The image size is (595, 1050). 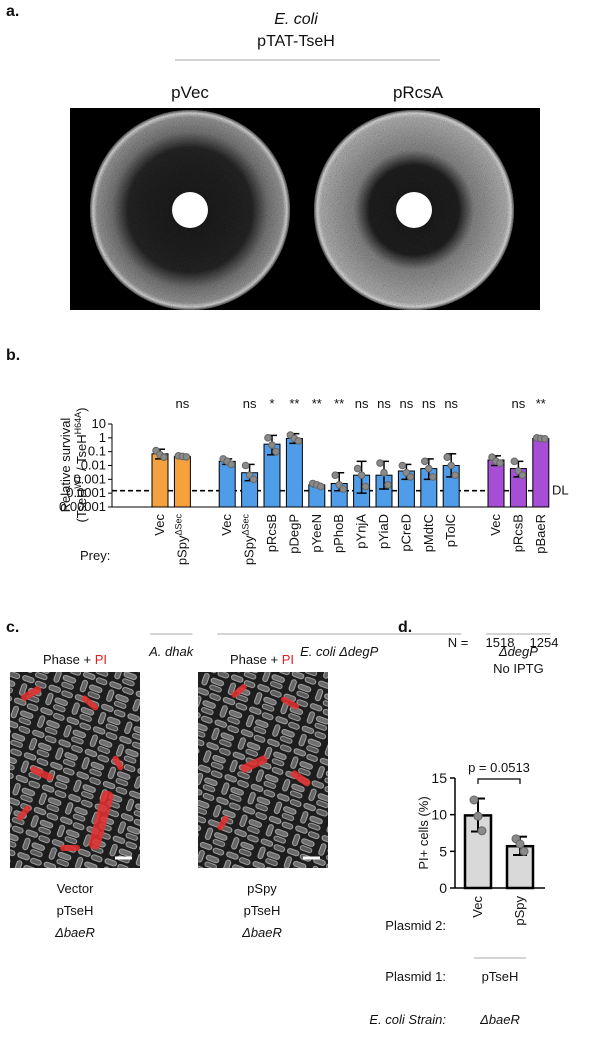 I want to click on title: pTAT-TseH, so click(x=296, y=41).